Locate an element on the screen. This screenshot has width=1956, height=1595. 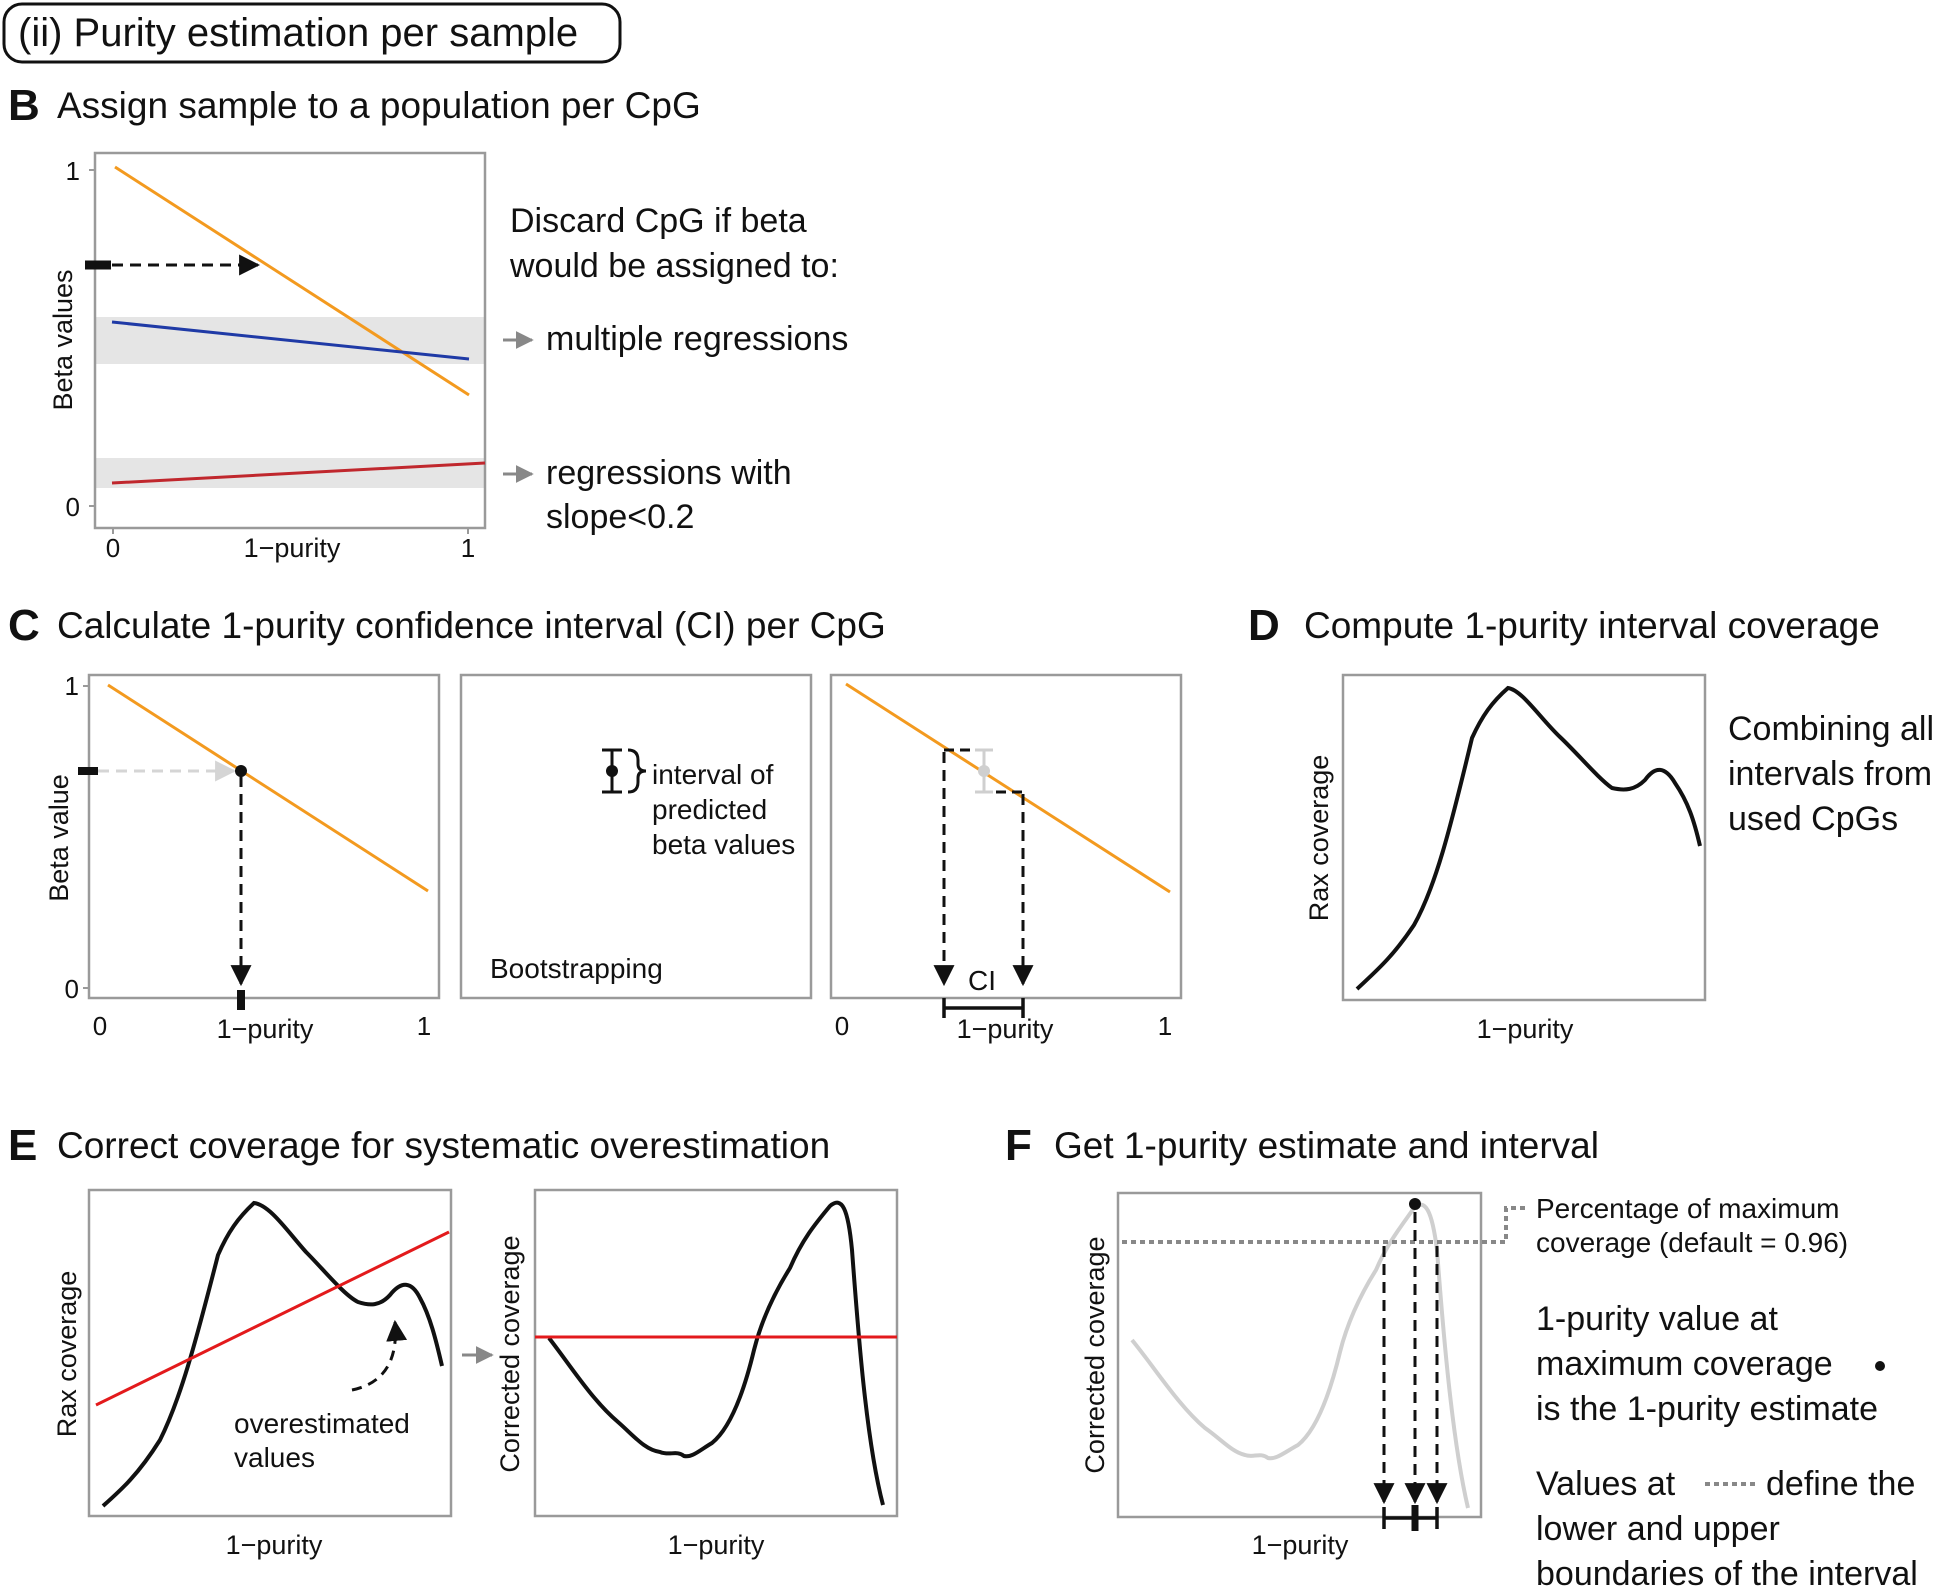
panel-c-ci-bracket is located at coordinates (983, 1008).